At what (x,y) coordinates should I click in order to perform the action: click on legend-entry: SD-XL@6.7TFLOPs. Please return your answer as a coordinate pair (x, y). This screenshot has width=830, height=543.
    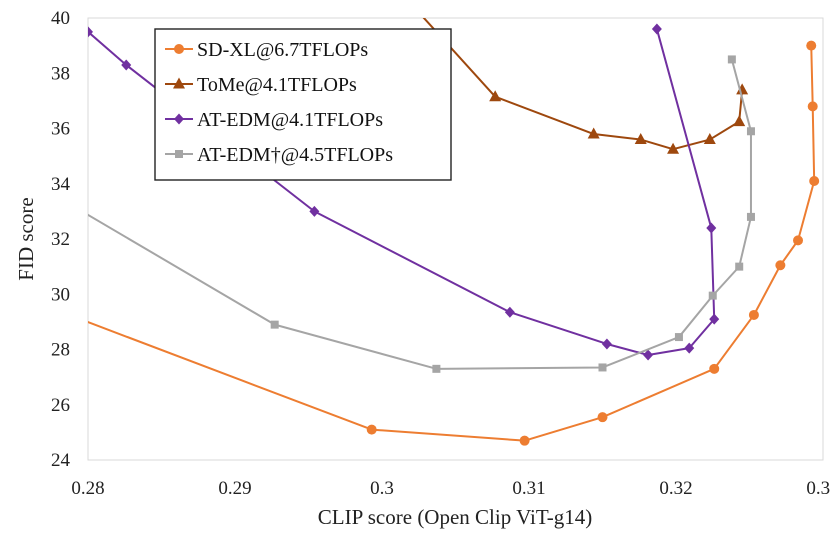
    Looking at the image, I should click on (266, 50).